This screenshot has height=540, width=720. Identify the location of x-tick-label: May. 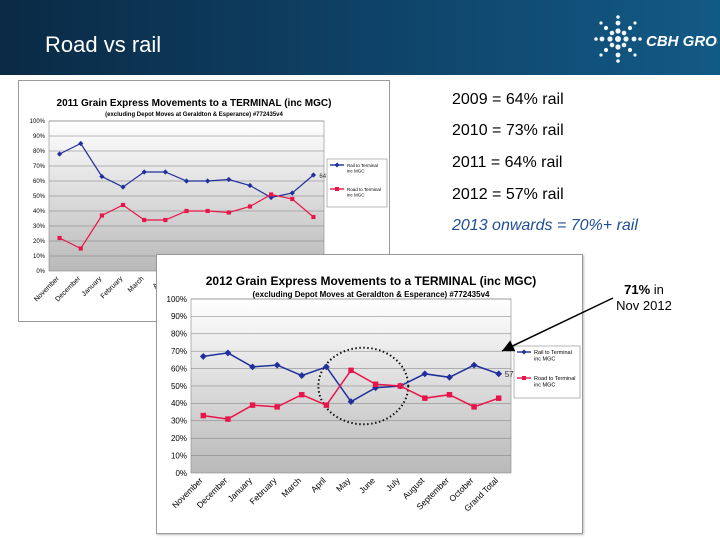
(343, 484).